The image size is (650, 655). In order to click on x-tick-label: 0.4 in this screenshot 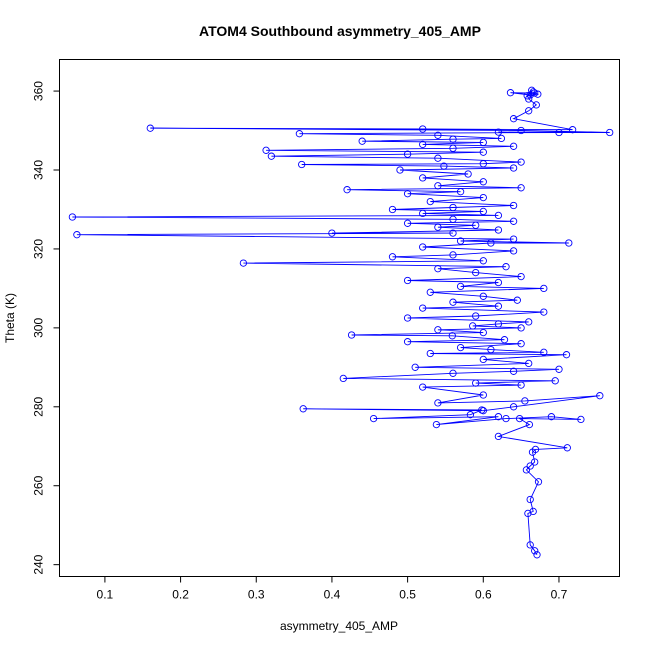, I will do `click(332, 595)`.